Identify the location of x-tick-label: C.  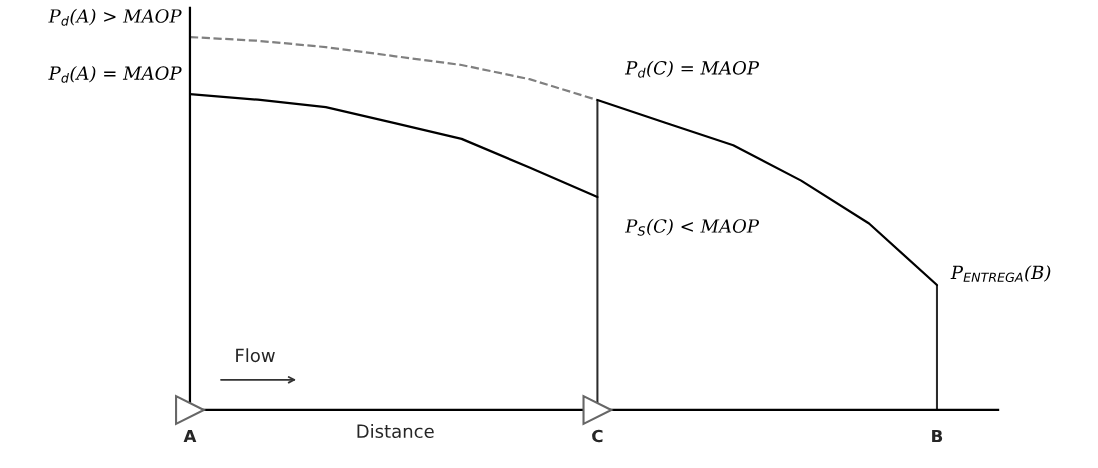
(597, 436).